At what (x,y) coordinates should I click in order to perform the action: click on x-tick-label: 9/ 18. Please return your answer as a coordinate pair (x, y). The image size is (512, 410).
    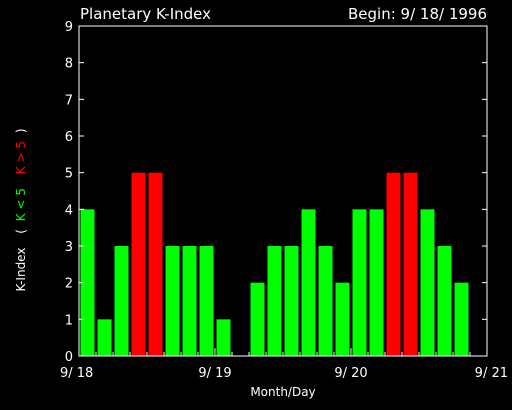
    Looking at the image, I should click on (76, 373).